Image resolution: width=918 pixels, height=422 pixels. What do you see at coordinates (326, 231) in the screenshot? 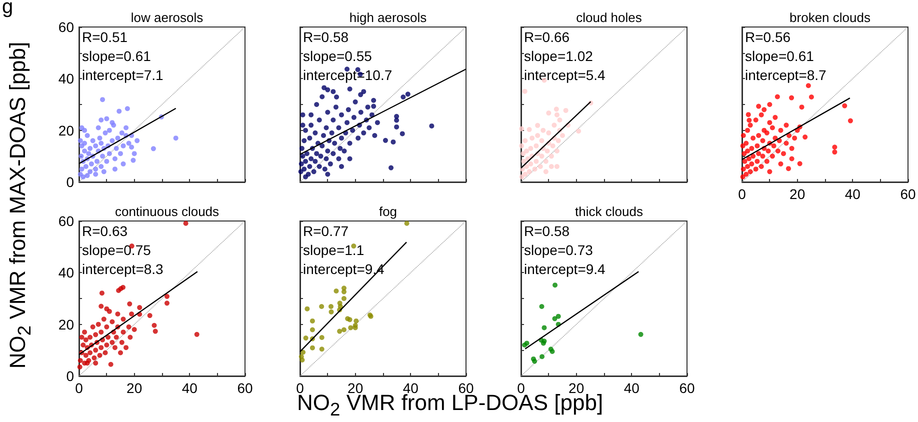
I see `annotation: R=0.77` at bounding box center [326, 231].